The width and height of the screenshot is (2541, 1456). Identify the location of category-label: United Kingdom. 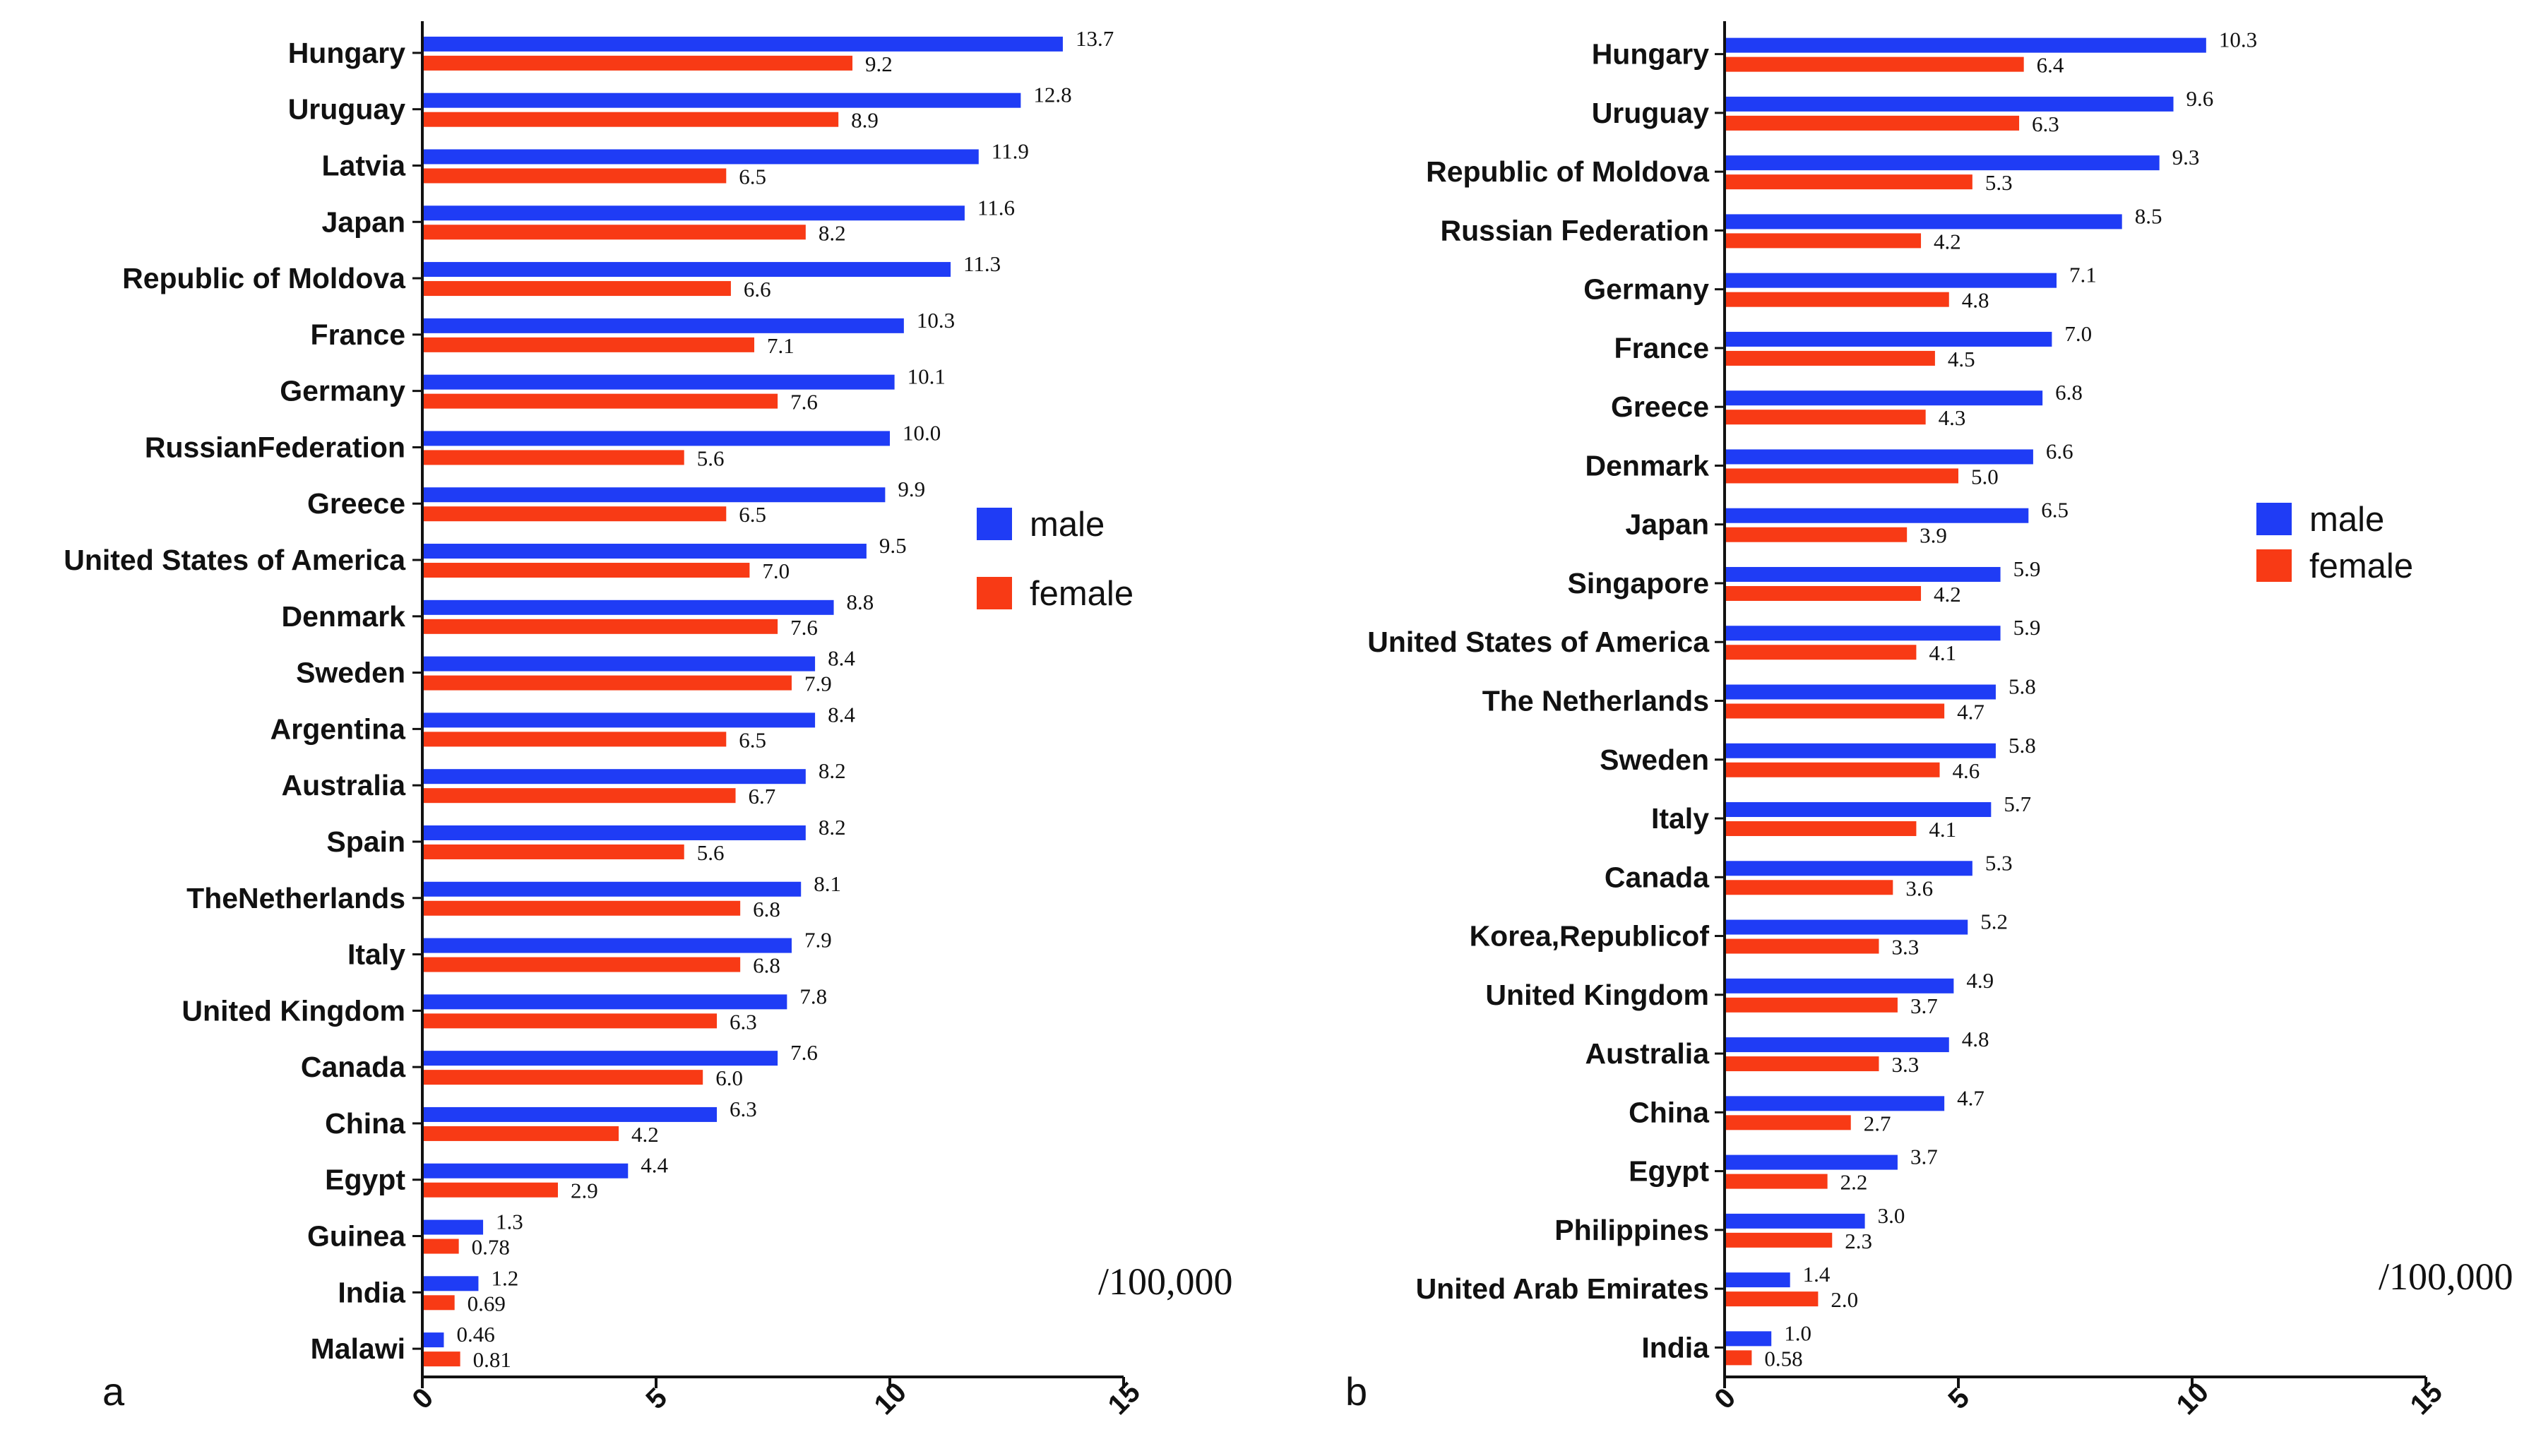
(1597, 995).